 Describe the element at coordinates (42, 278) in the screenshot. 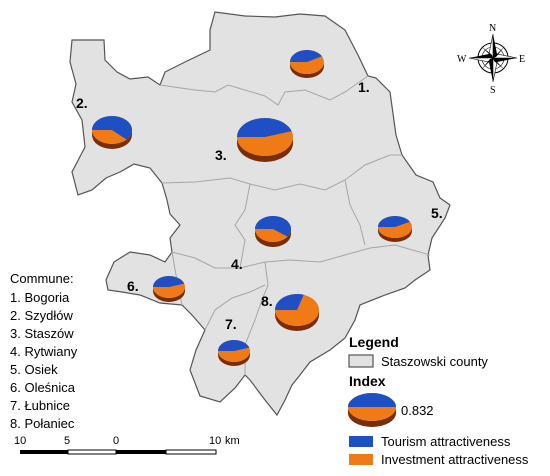

I see `commune-list-header: Commune:` at that location.